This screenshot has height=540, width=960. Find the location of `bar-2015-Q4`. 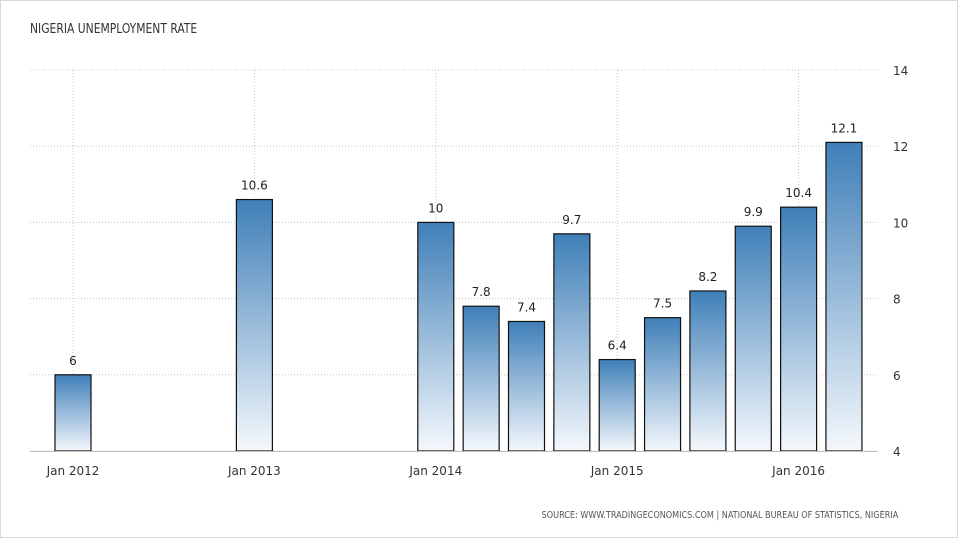

bar-2015-Q4 is located at coordinates (753, 338).